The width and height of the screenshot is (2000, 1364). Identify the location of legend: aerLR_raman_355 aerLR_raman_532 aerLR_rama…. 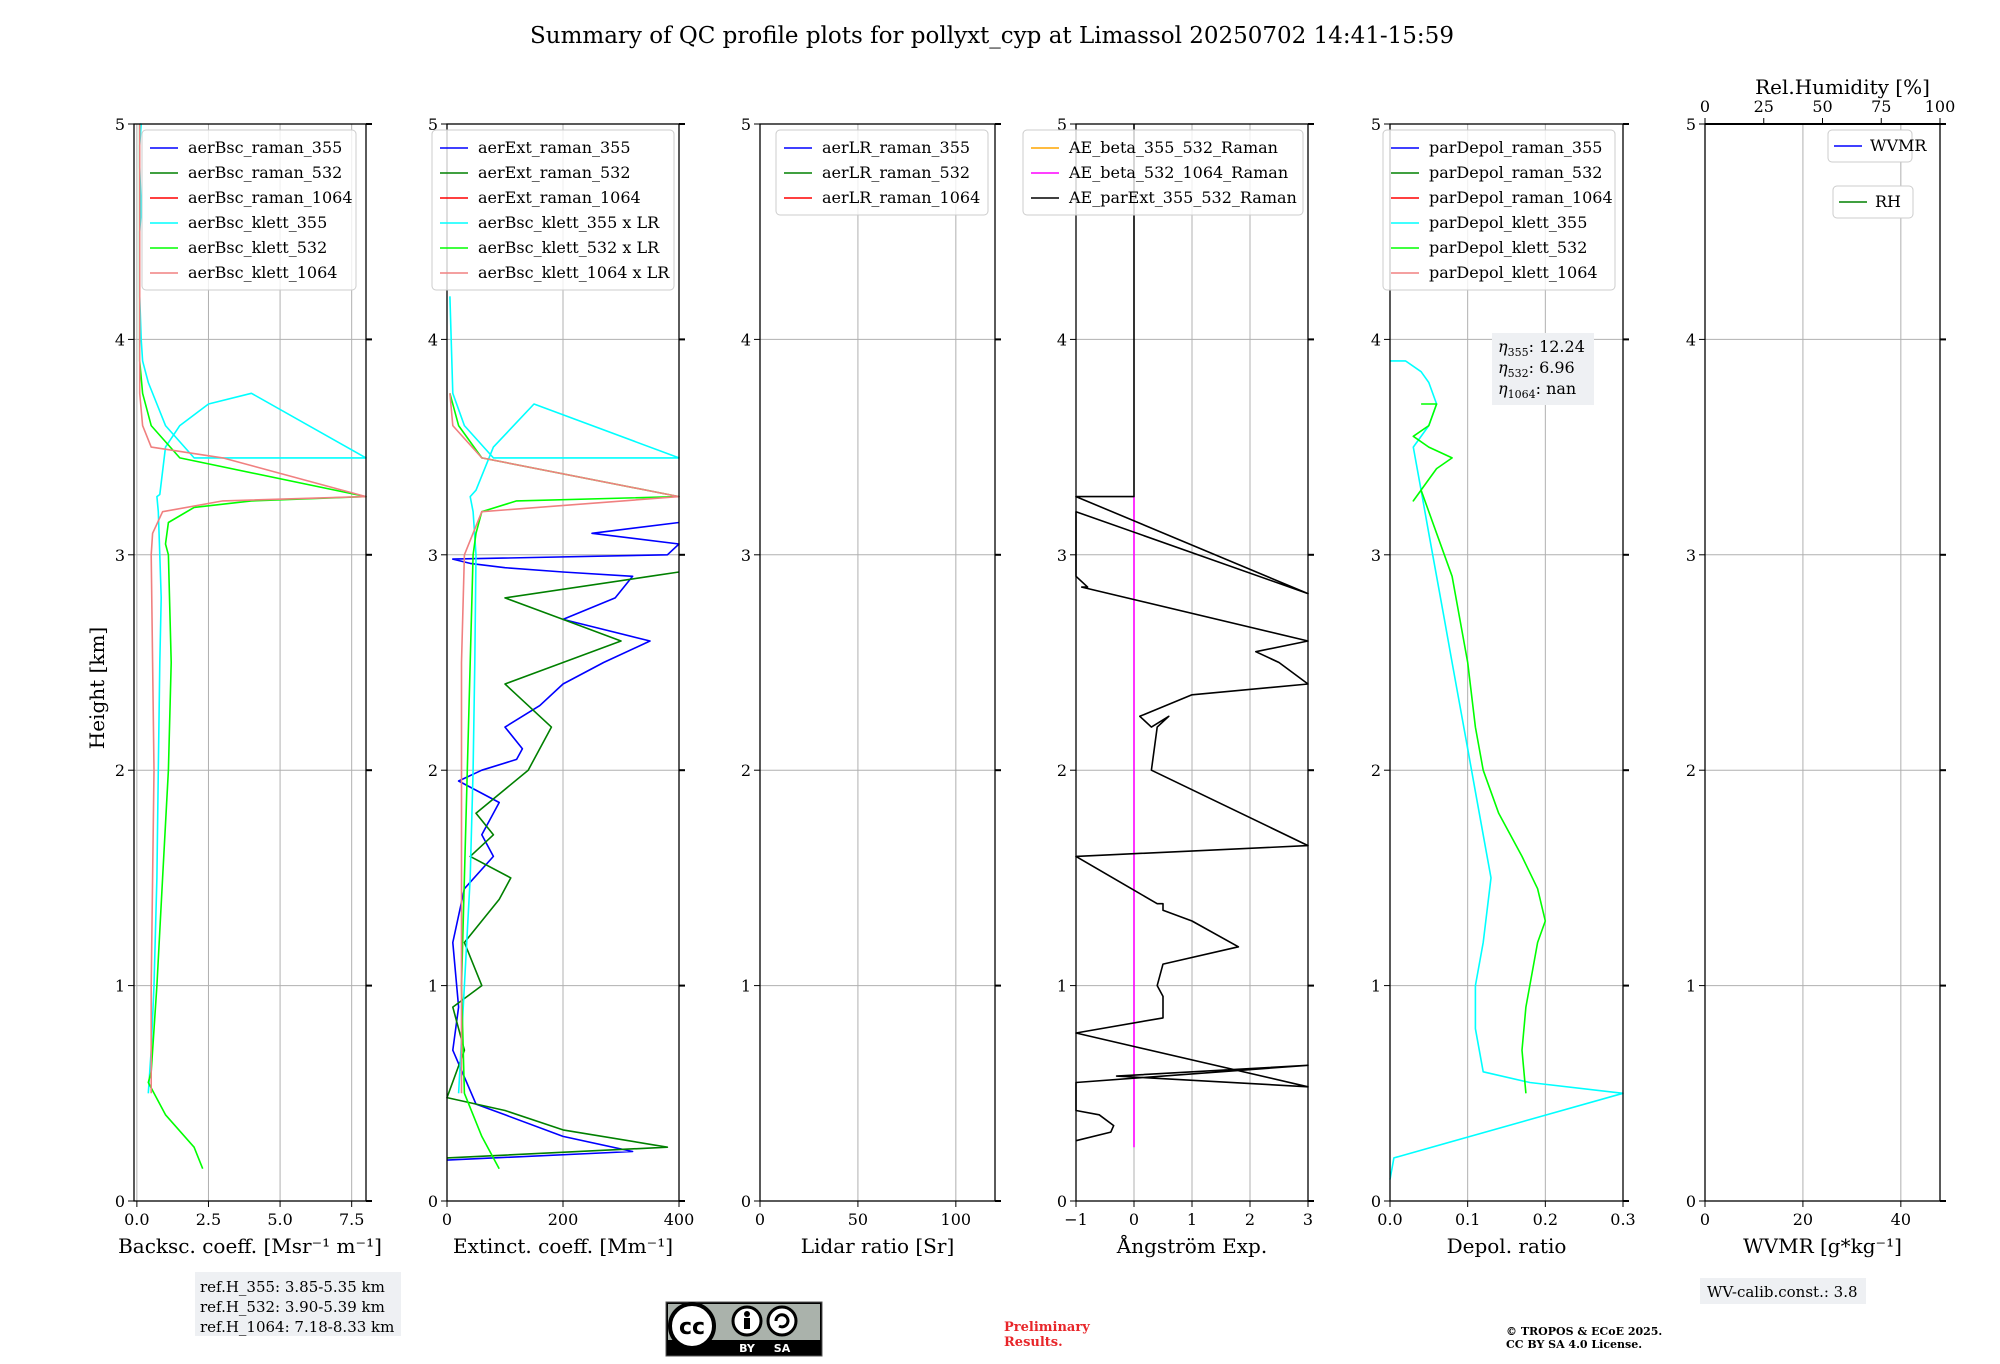
(882, 172).